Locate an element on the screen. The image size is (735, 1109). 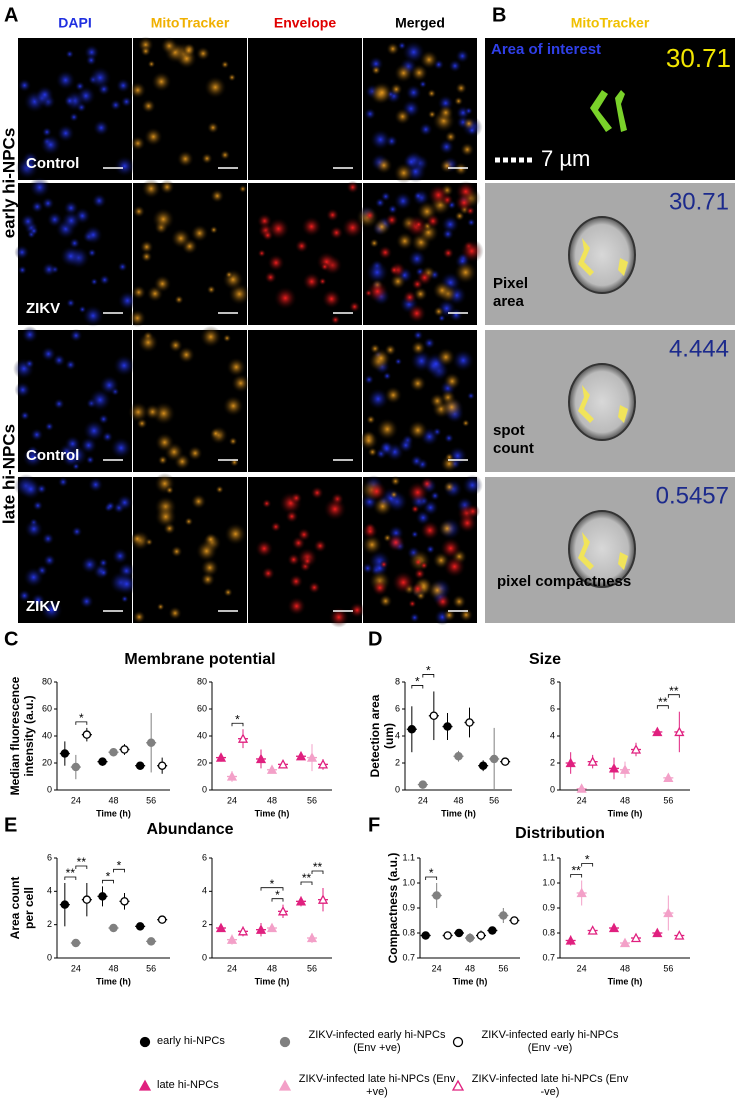
b-image is located at coordinates (610, 109).